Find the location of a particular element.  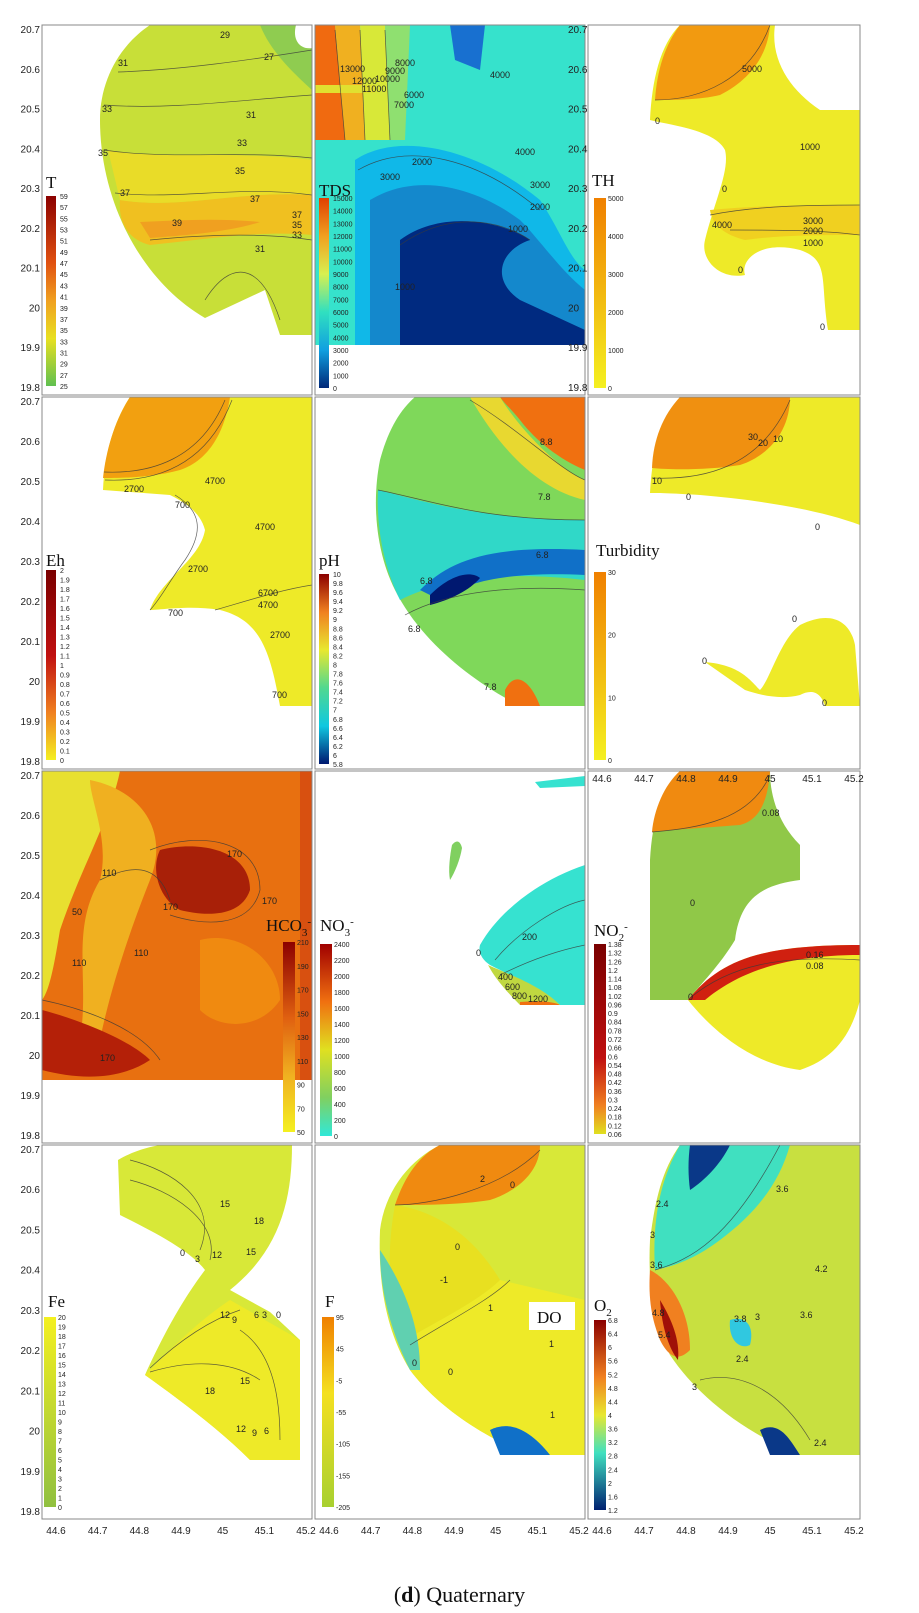

colorbar-tick-label: 0 is located at coordinates (336, 1137).